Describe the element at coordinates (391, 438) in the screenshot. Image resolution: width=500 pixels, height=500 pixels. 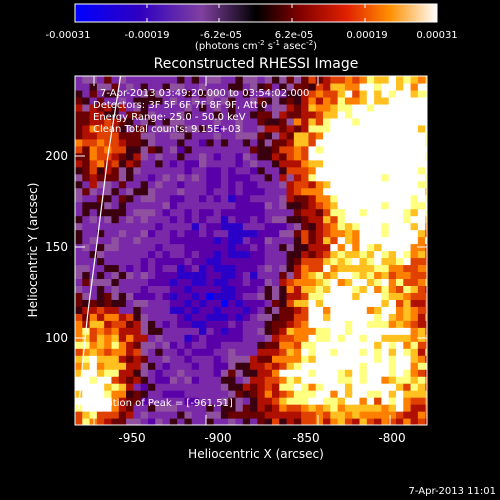
I see `x-tick-label: -800` at that location.